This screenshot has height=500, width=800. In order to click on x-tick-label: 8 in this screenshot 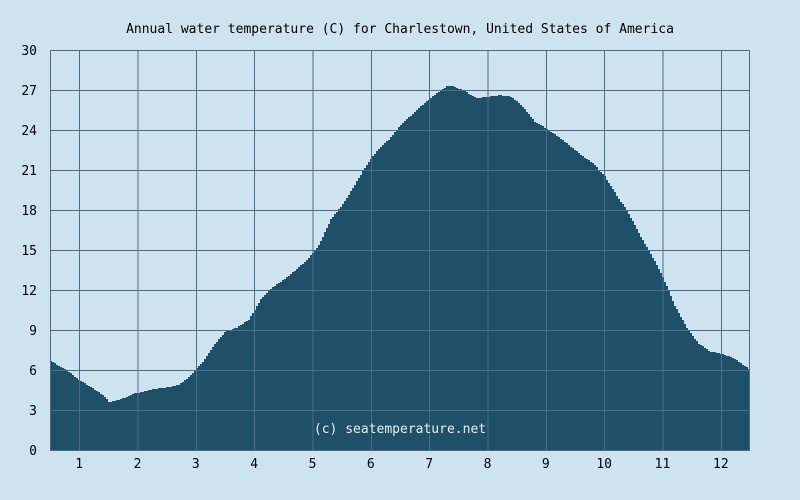, I will do `click(488, 464)`.